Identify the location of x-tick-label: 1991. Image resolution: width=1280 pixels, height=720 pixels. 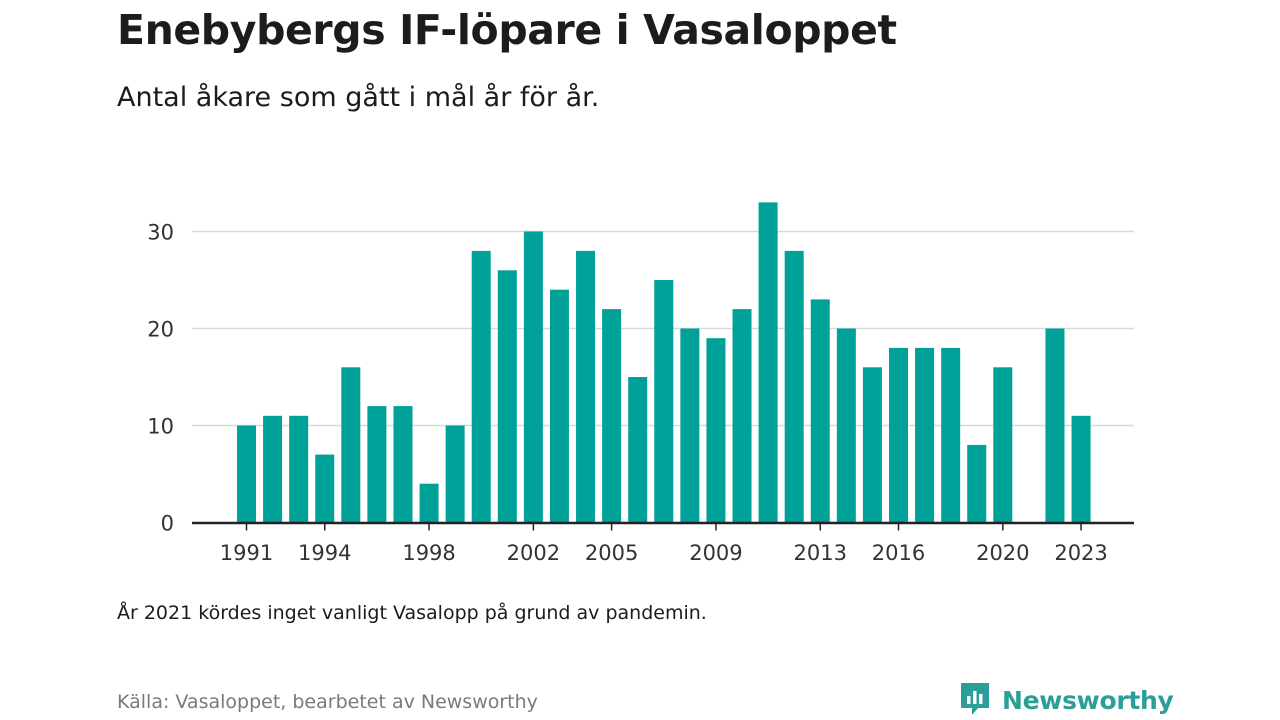
(246, 553).